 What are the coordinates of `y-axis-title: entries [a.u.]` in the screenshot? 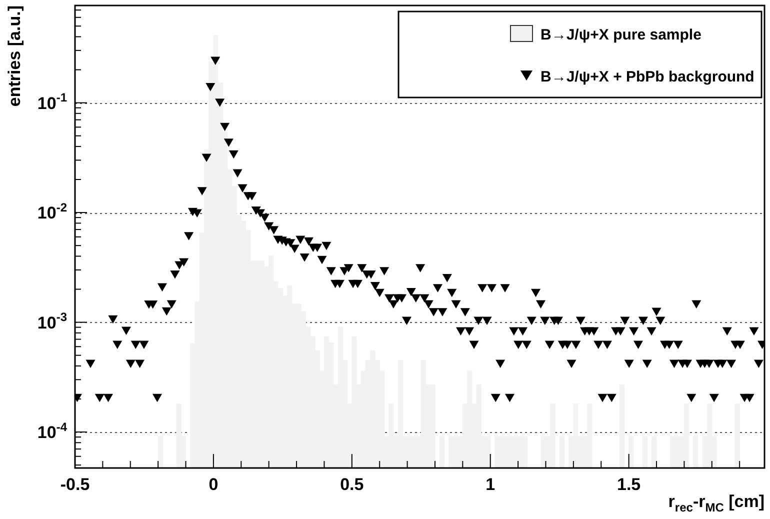 It's located at (14, 56).